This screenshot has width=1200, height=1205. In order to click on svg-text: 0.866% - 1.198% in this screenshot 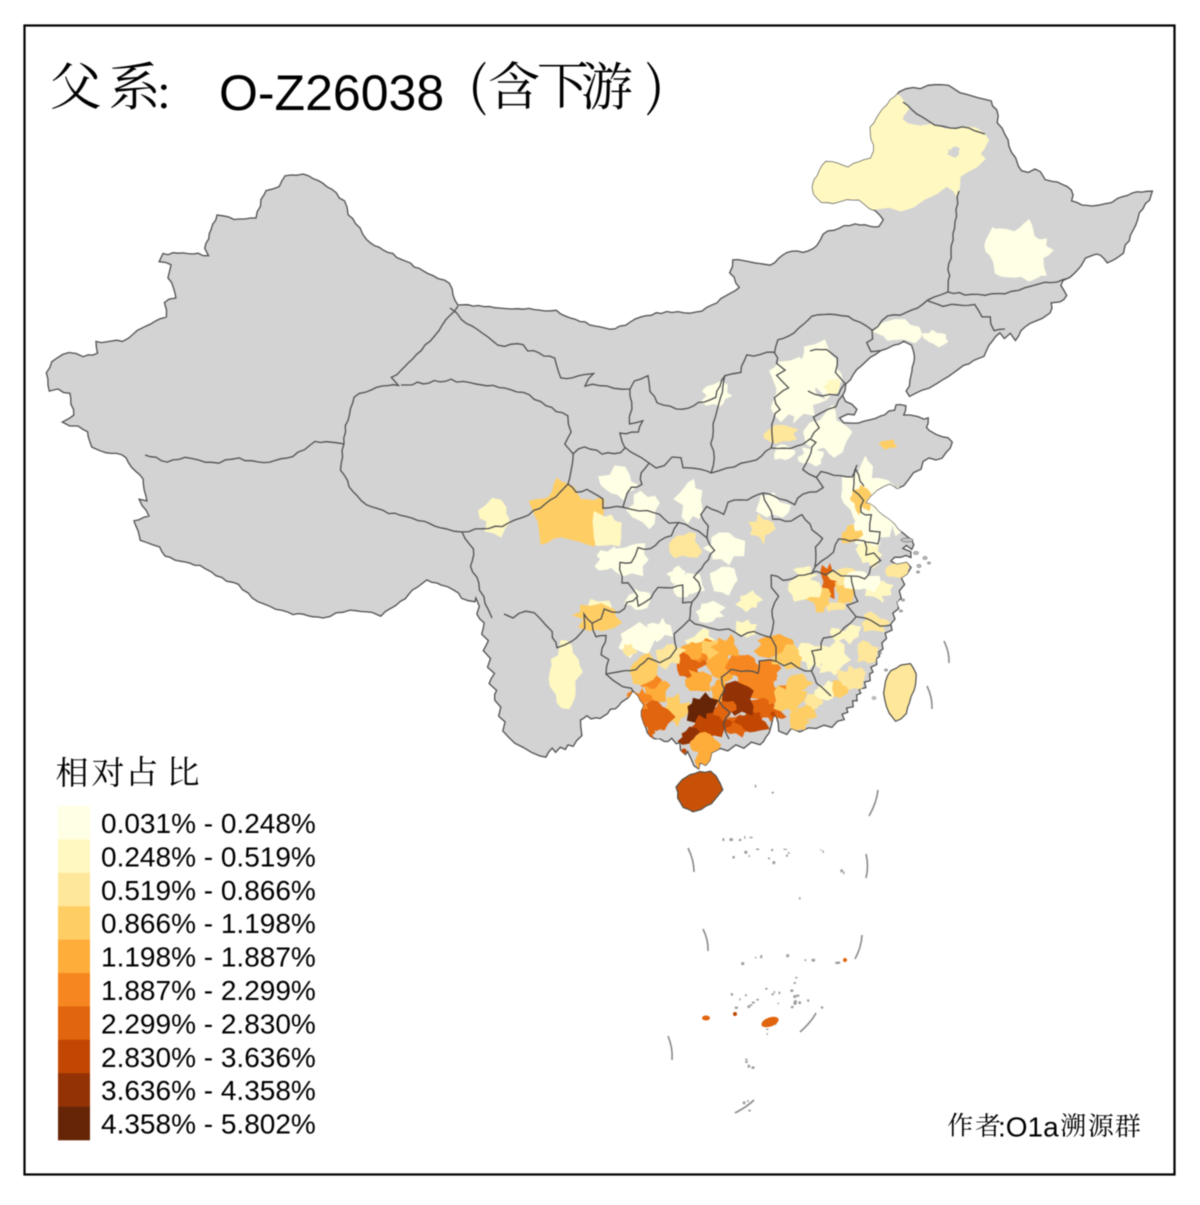, I will do `click(208, 923)`.